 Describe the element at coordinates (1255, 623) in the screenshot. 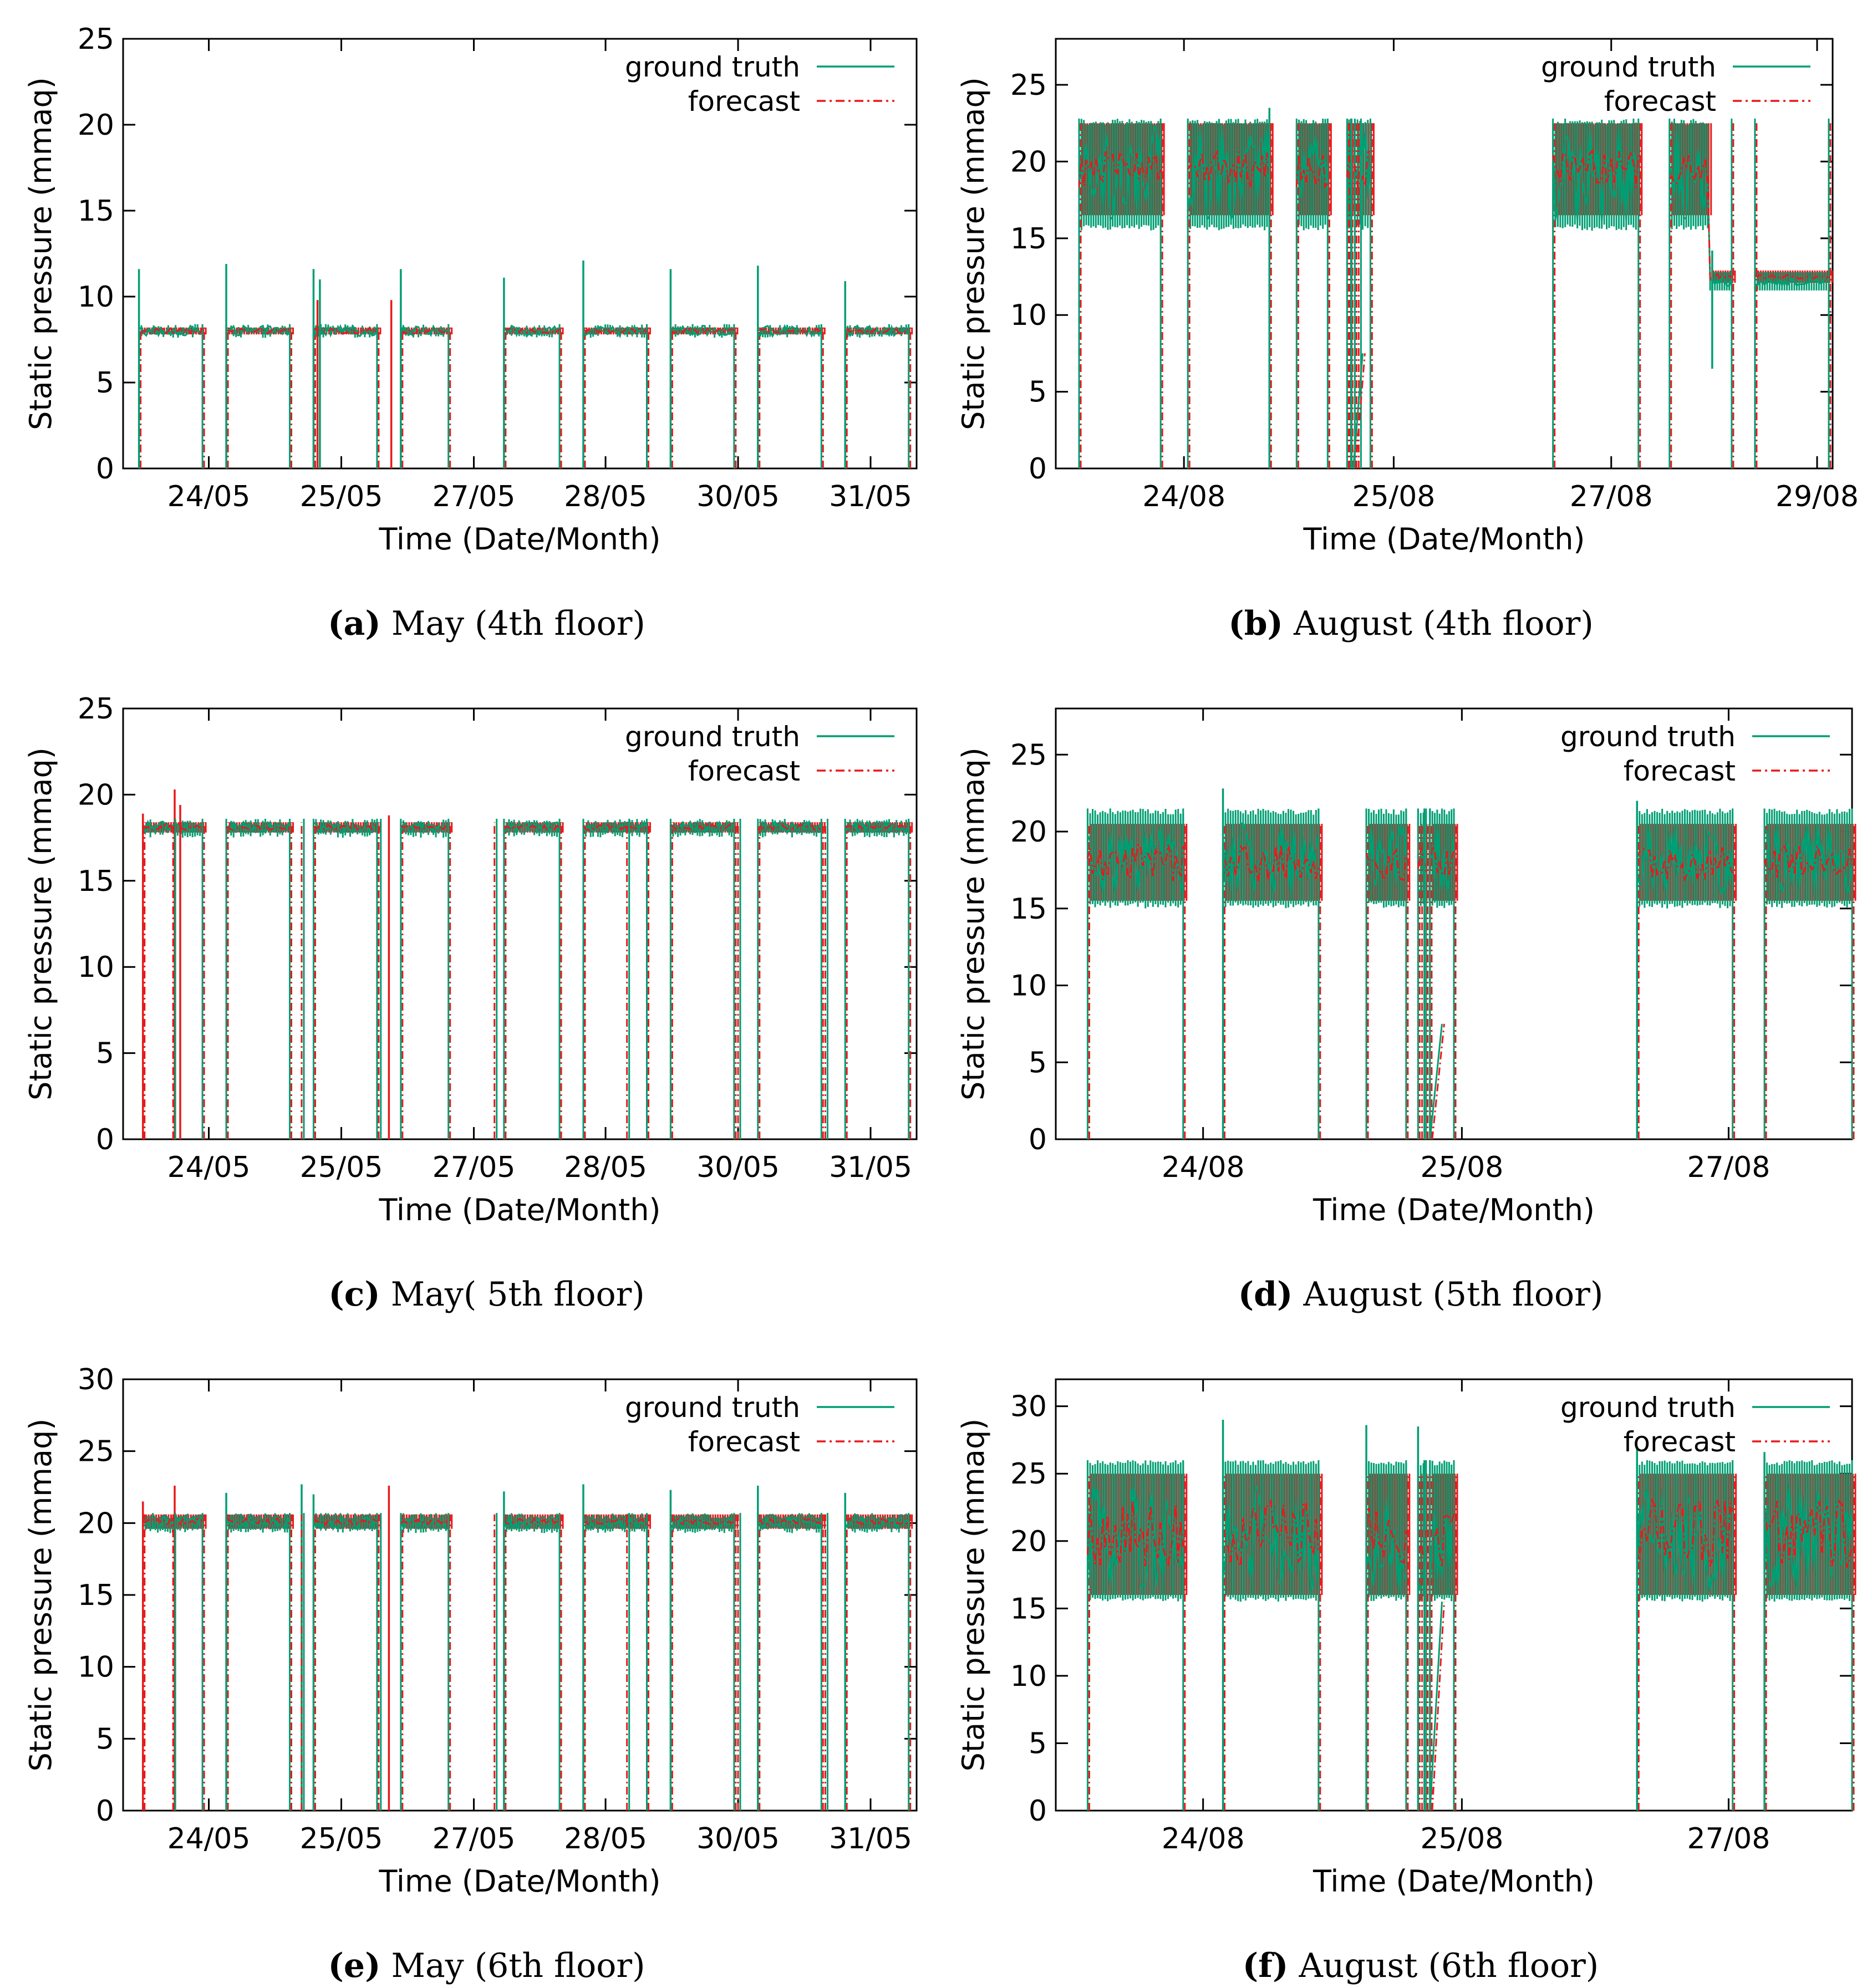

I see `caption-letter: (b)` at that location.